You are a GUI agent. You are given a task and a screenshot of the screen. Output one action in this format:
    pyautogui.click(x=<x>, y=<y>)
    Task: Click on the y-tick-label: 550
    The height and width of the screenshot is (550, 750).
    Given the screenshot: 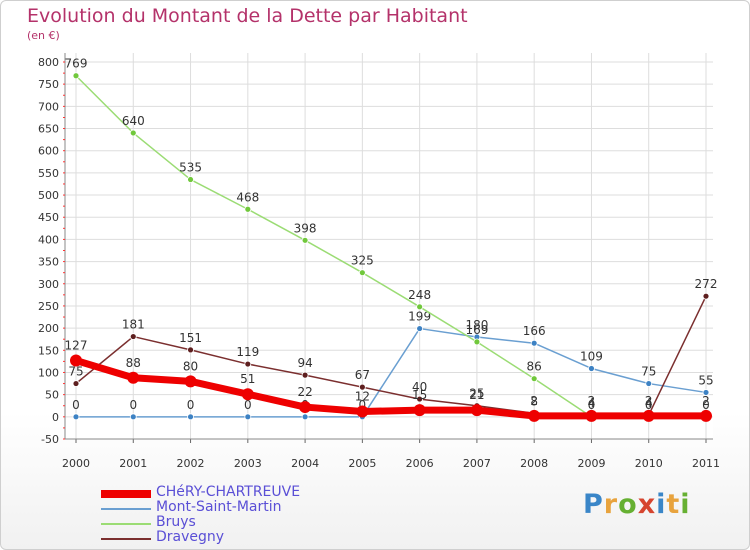 What is the action you would take?
    pyautogui.click(x=48, y=173)
    